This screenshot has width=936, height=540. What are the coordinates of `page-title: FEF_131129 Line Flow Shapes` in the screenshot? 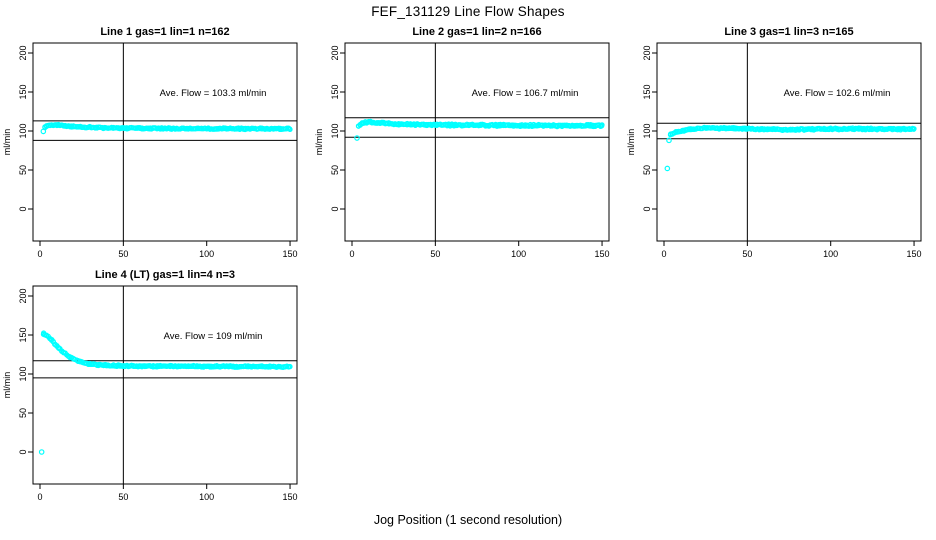 It's located at (468, 11).